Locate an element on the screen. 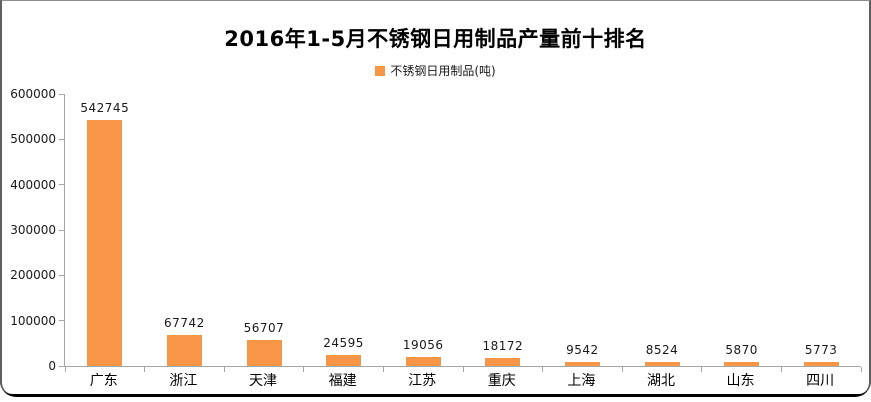 Image resolution: width=871 pixels, height=402 pixels. y-tick-label: 200000 is located at coordinates (33, 275).